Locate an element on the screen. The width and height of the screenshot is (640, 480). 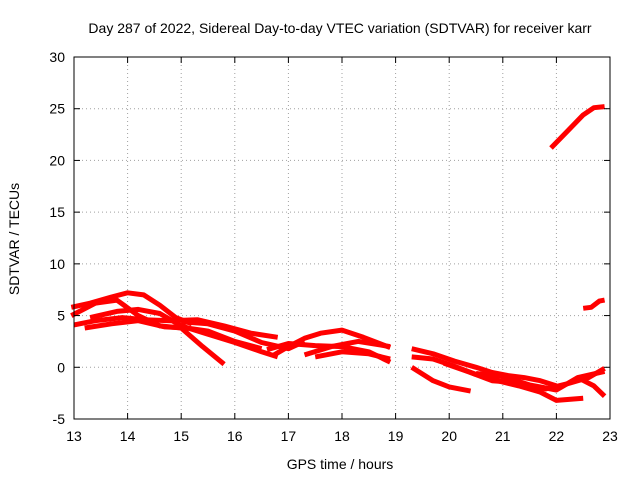
x-tick-label: 21 is located at coordinates (503, 436).